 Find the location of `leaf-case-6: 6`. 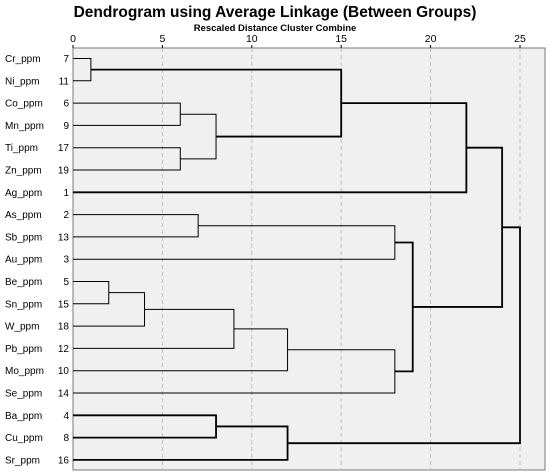

leaf-case-6: 6 is located at coordinates (66, 104).